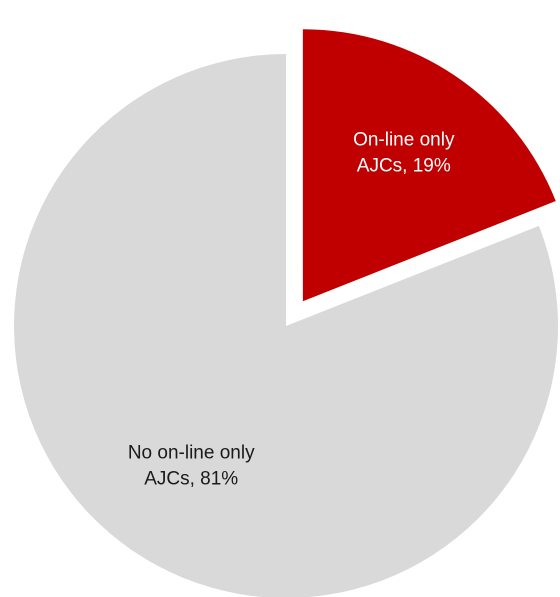  I want to click on slice-label-0-line1: On-line only, so click(404, 140).